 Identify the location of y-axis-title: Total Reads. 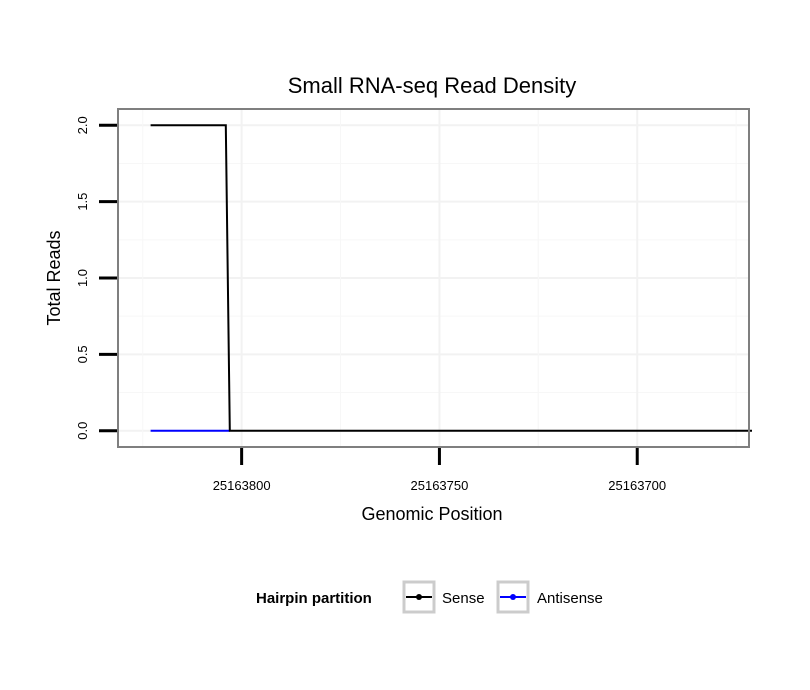
(54, 277).